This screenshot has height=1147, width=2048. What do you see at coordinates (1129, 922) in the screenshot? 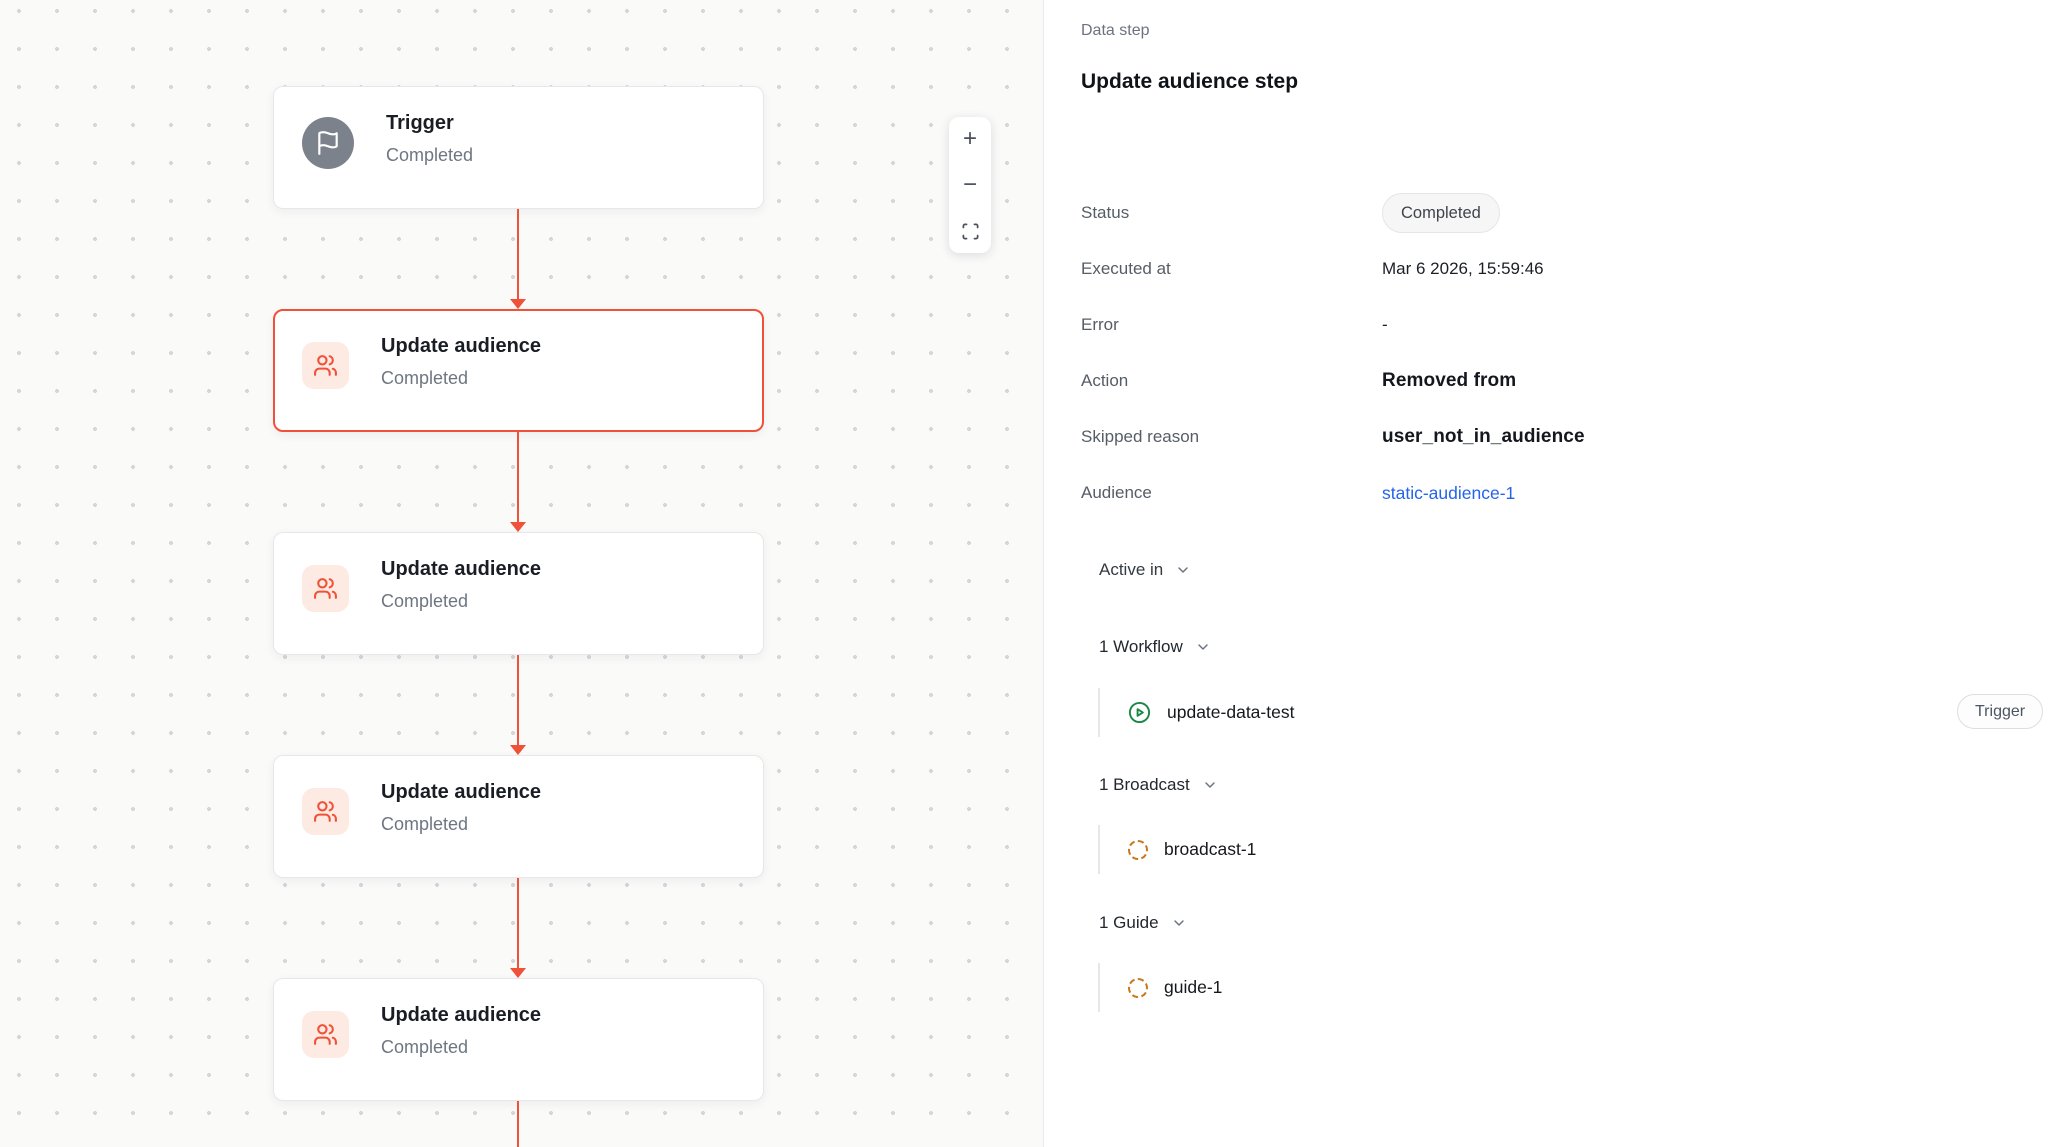
I see `group-label: 1 Guide` at bounding box center [1129, 922].